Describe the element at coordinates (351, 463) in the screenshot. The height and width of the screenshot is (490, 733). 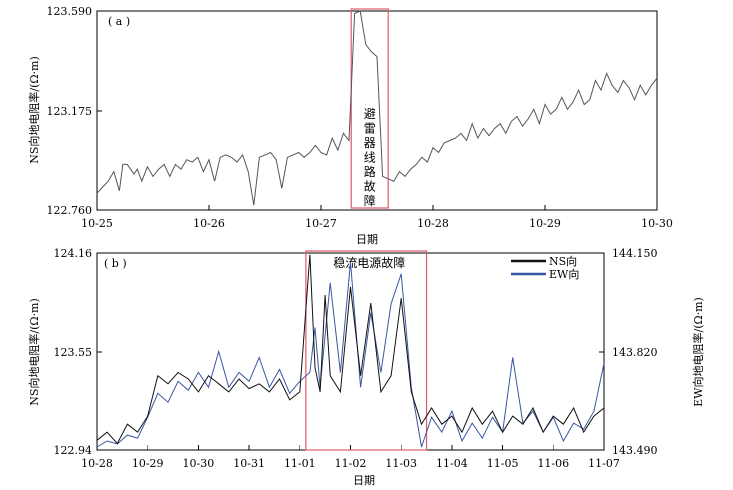
I see `panel-b-xtick-label: 11-02` at that location.